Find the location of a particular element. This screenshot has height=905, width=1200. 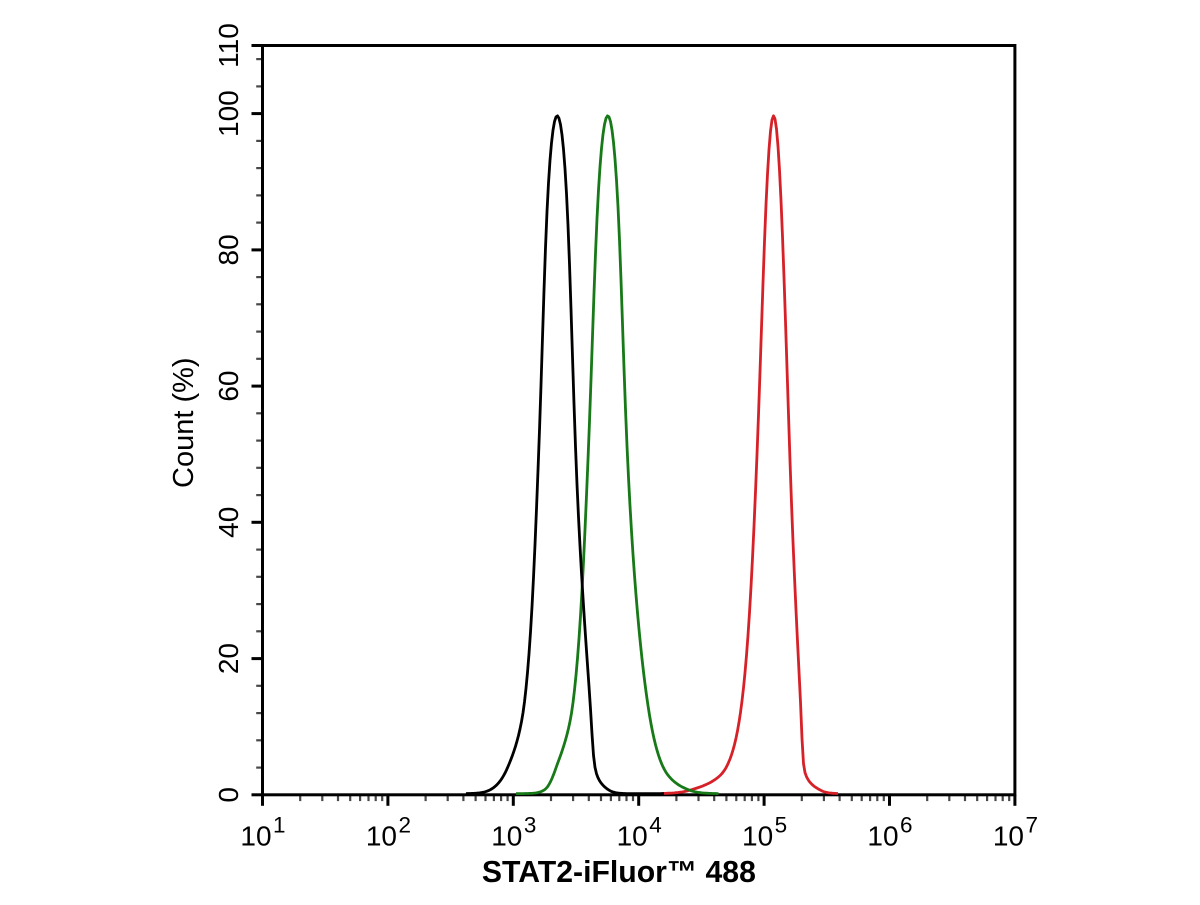

svg-text: STAT2-iFluor™ 488 is located at coordinates (619, 872).